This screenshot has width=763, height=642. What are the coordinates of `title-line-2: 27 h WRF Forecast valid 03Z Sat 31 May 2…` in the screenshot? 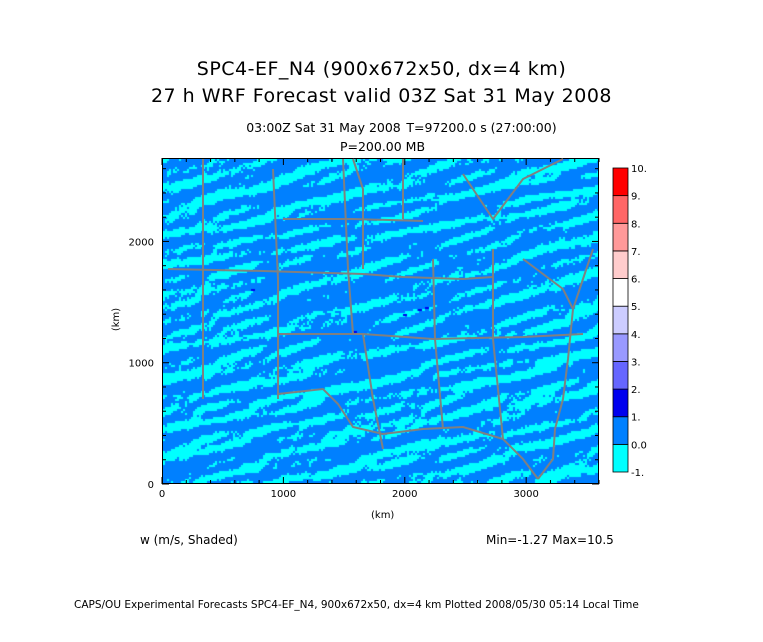 It's located at (381, 96).